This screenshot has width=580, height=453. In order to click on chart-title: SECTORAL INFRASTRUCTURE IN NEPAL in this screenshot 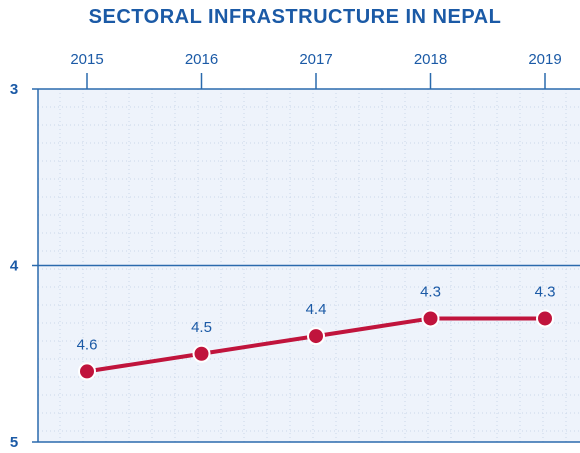, I will do `click(295, 17)`.